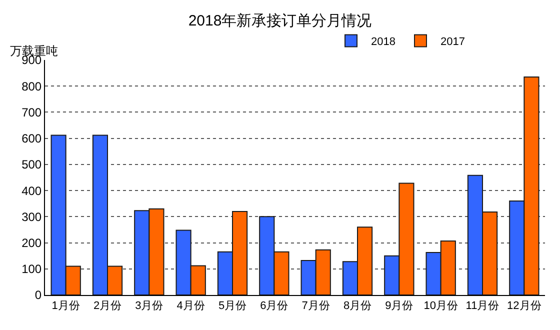 This screenshot has height=330, width=560. Describe the element at coordinates (280, 21) in the screenshot. I see `chart-title: 2018年新承接订单分月情况` at that location.